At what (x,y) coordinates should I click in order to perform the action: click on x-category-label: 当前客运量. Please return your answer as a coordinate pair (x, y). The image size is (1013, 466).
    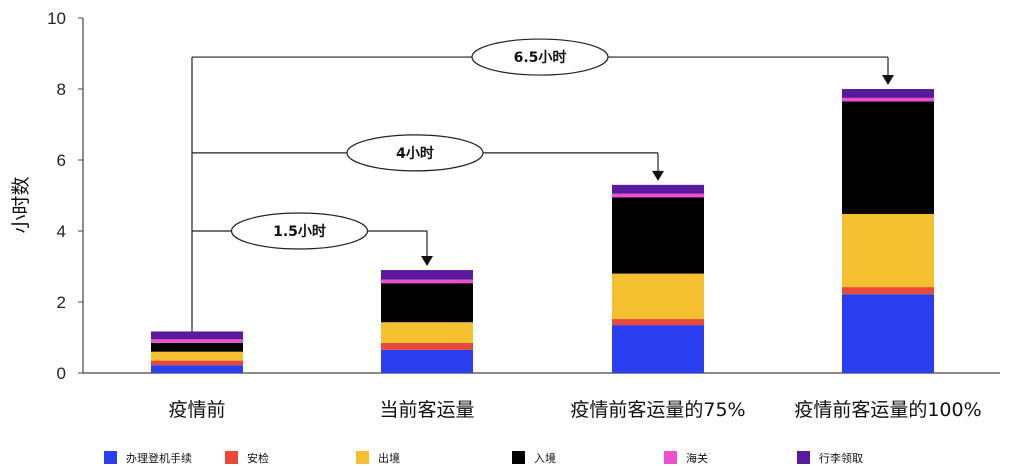
    Looking at the image, I should click on (426, 410).